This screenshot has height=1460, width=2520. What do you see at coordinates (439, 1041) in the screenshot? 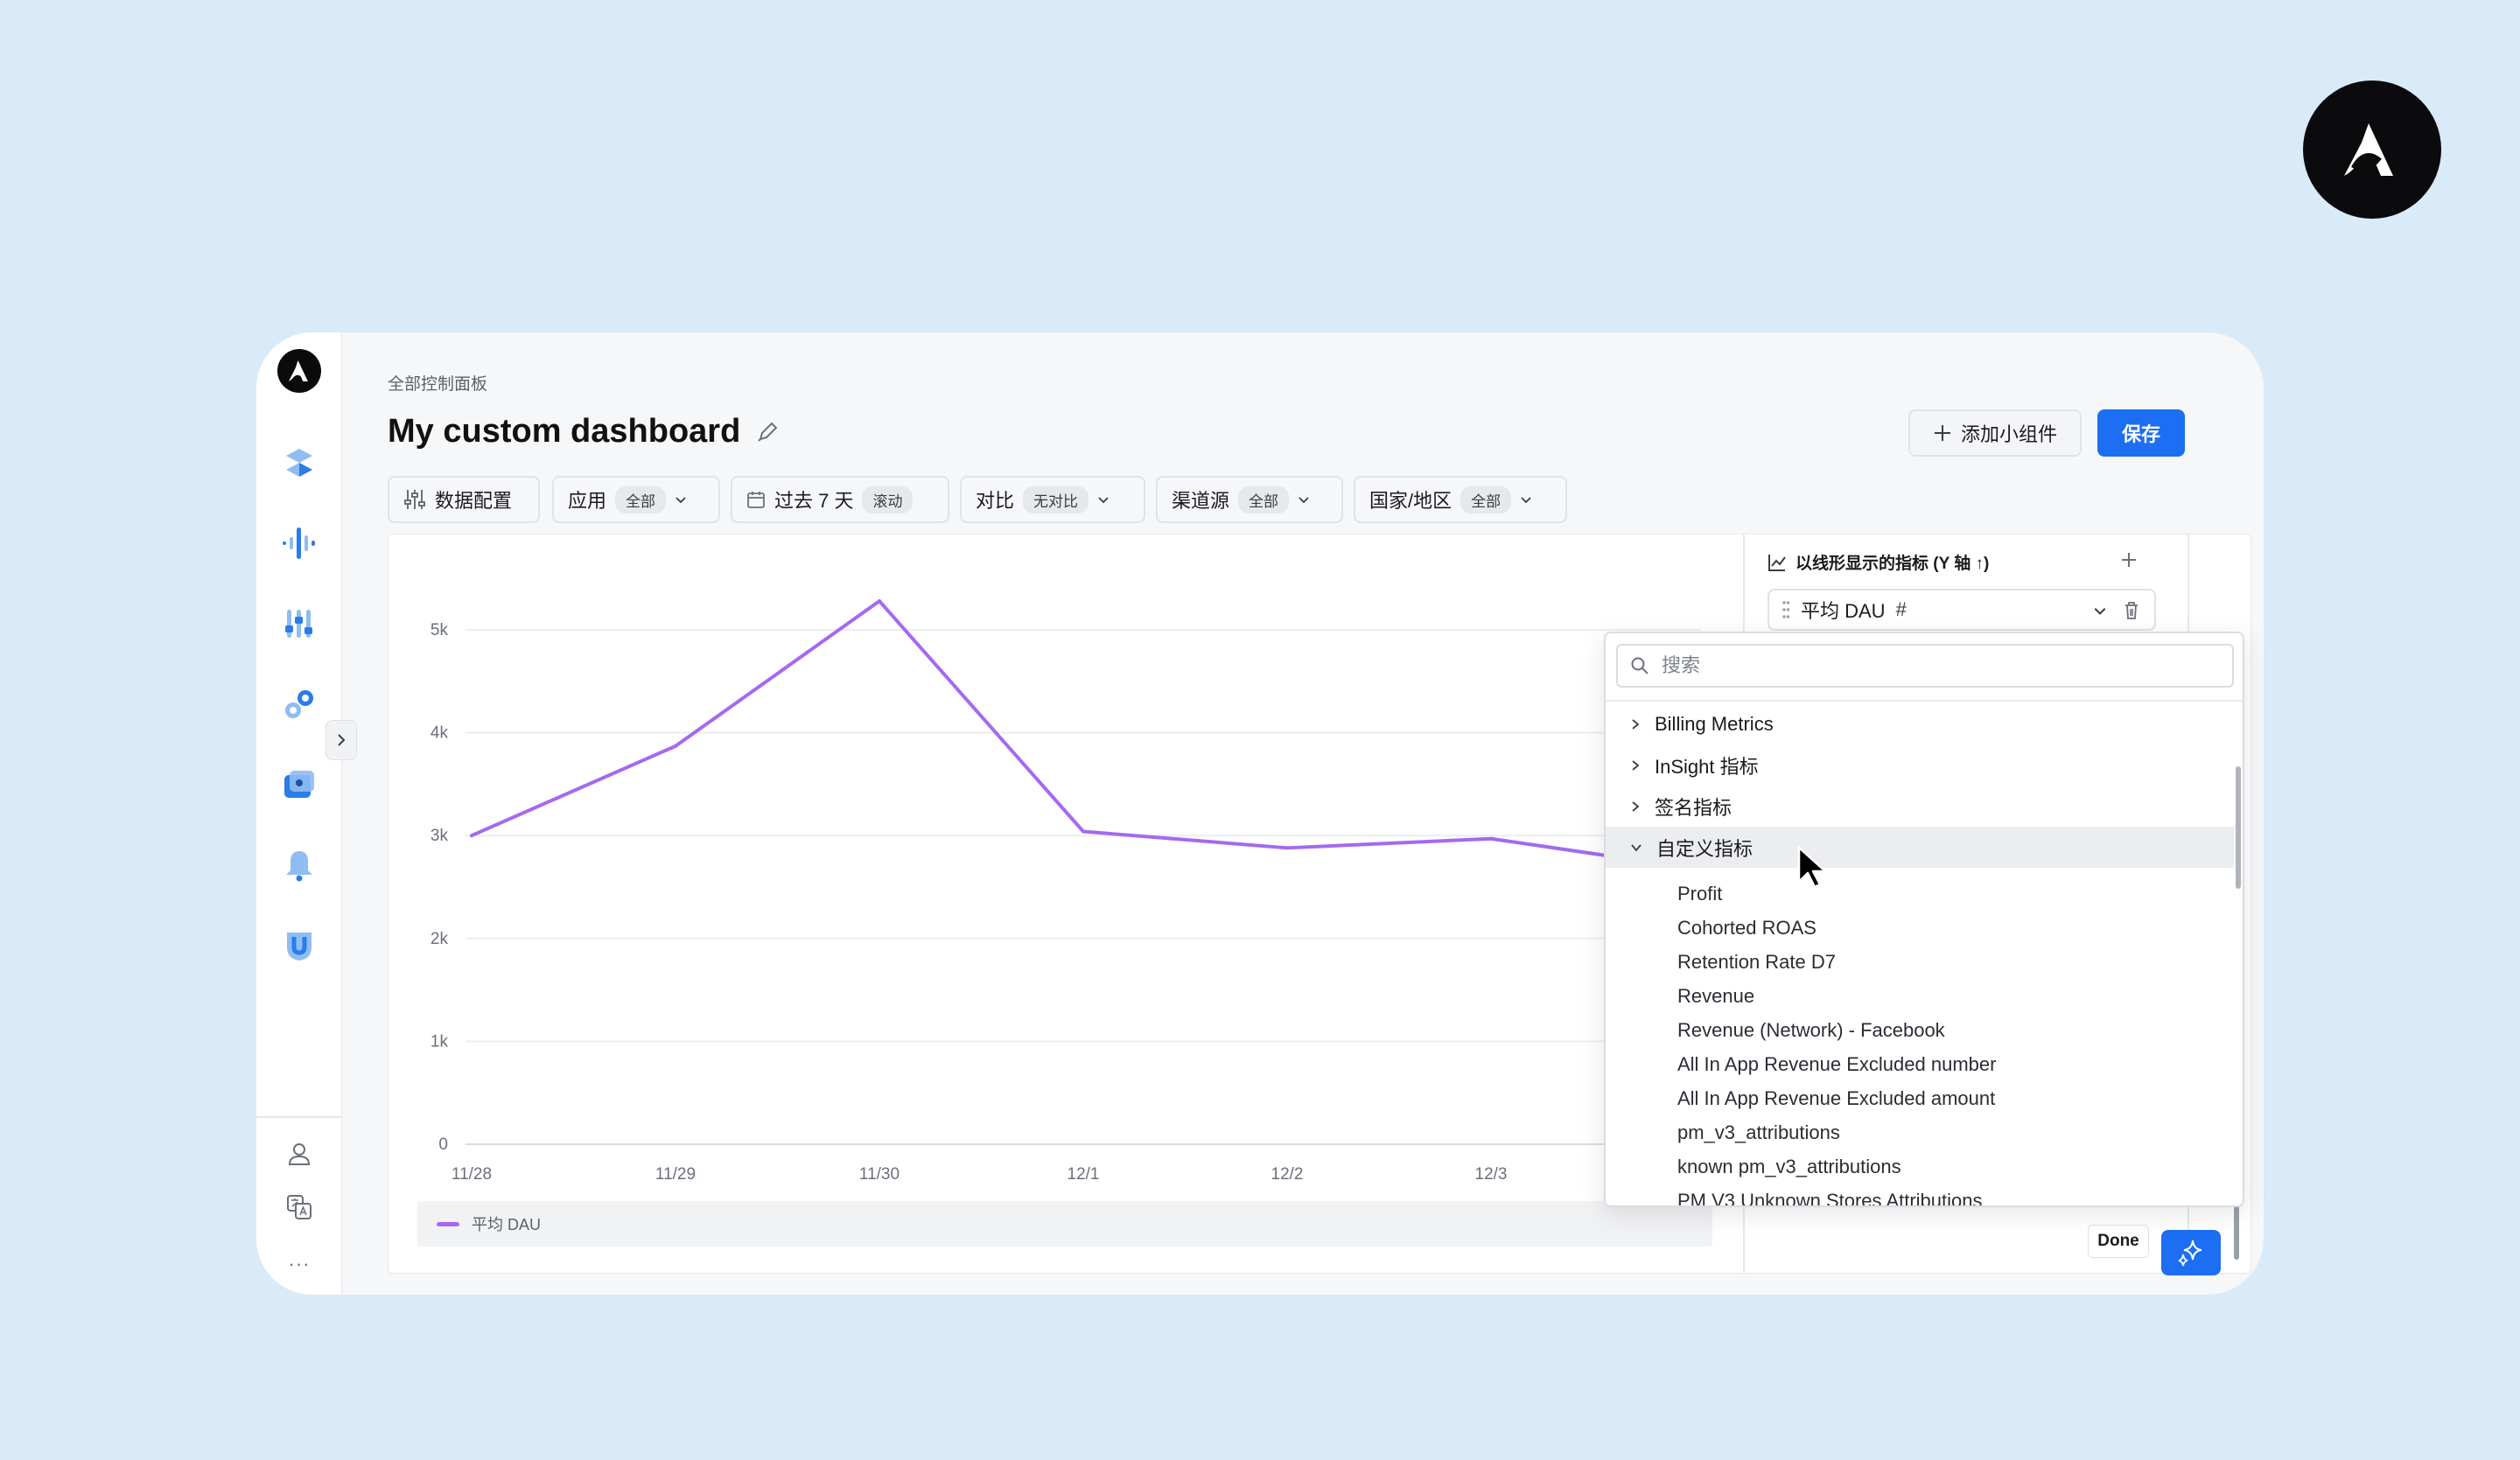
I see `y-tick-label: 1k` at bounding box center [439, 1041].